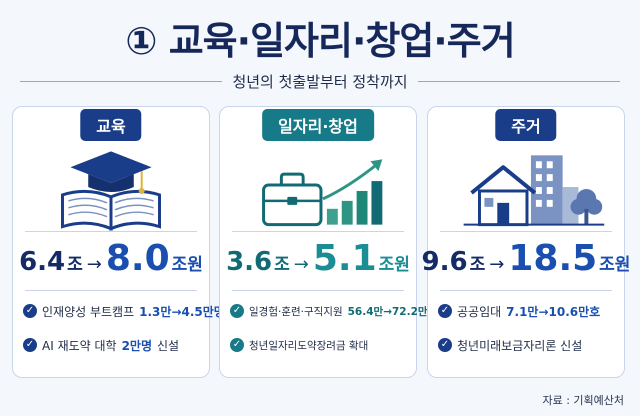 The image size is (640, 416). What do you see at coordinates (526, 125) in the screenshot?
I see `card-tag: 주거` at bounding box center [526, 125].